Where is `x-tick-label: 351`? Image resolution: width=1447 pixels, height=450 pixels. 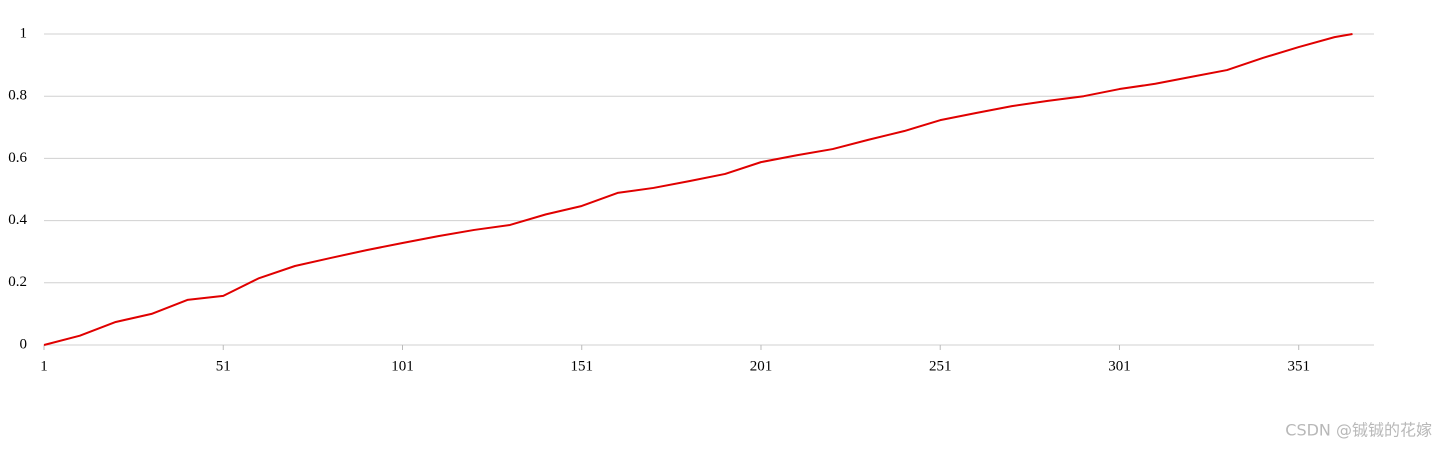
x-tick-label: 351 is located at coordinates (1298, 366).